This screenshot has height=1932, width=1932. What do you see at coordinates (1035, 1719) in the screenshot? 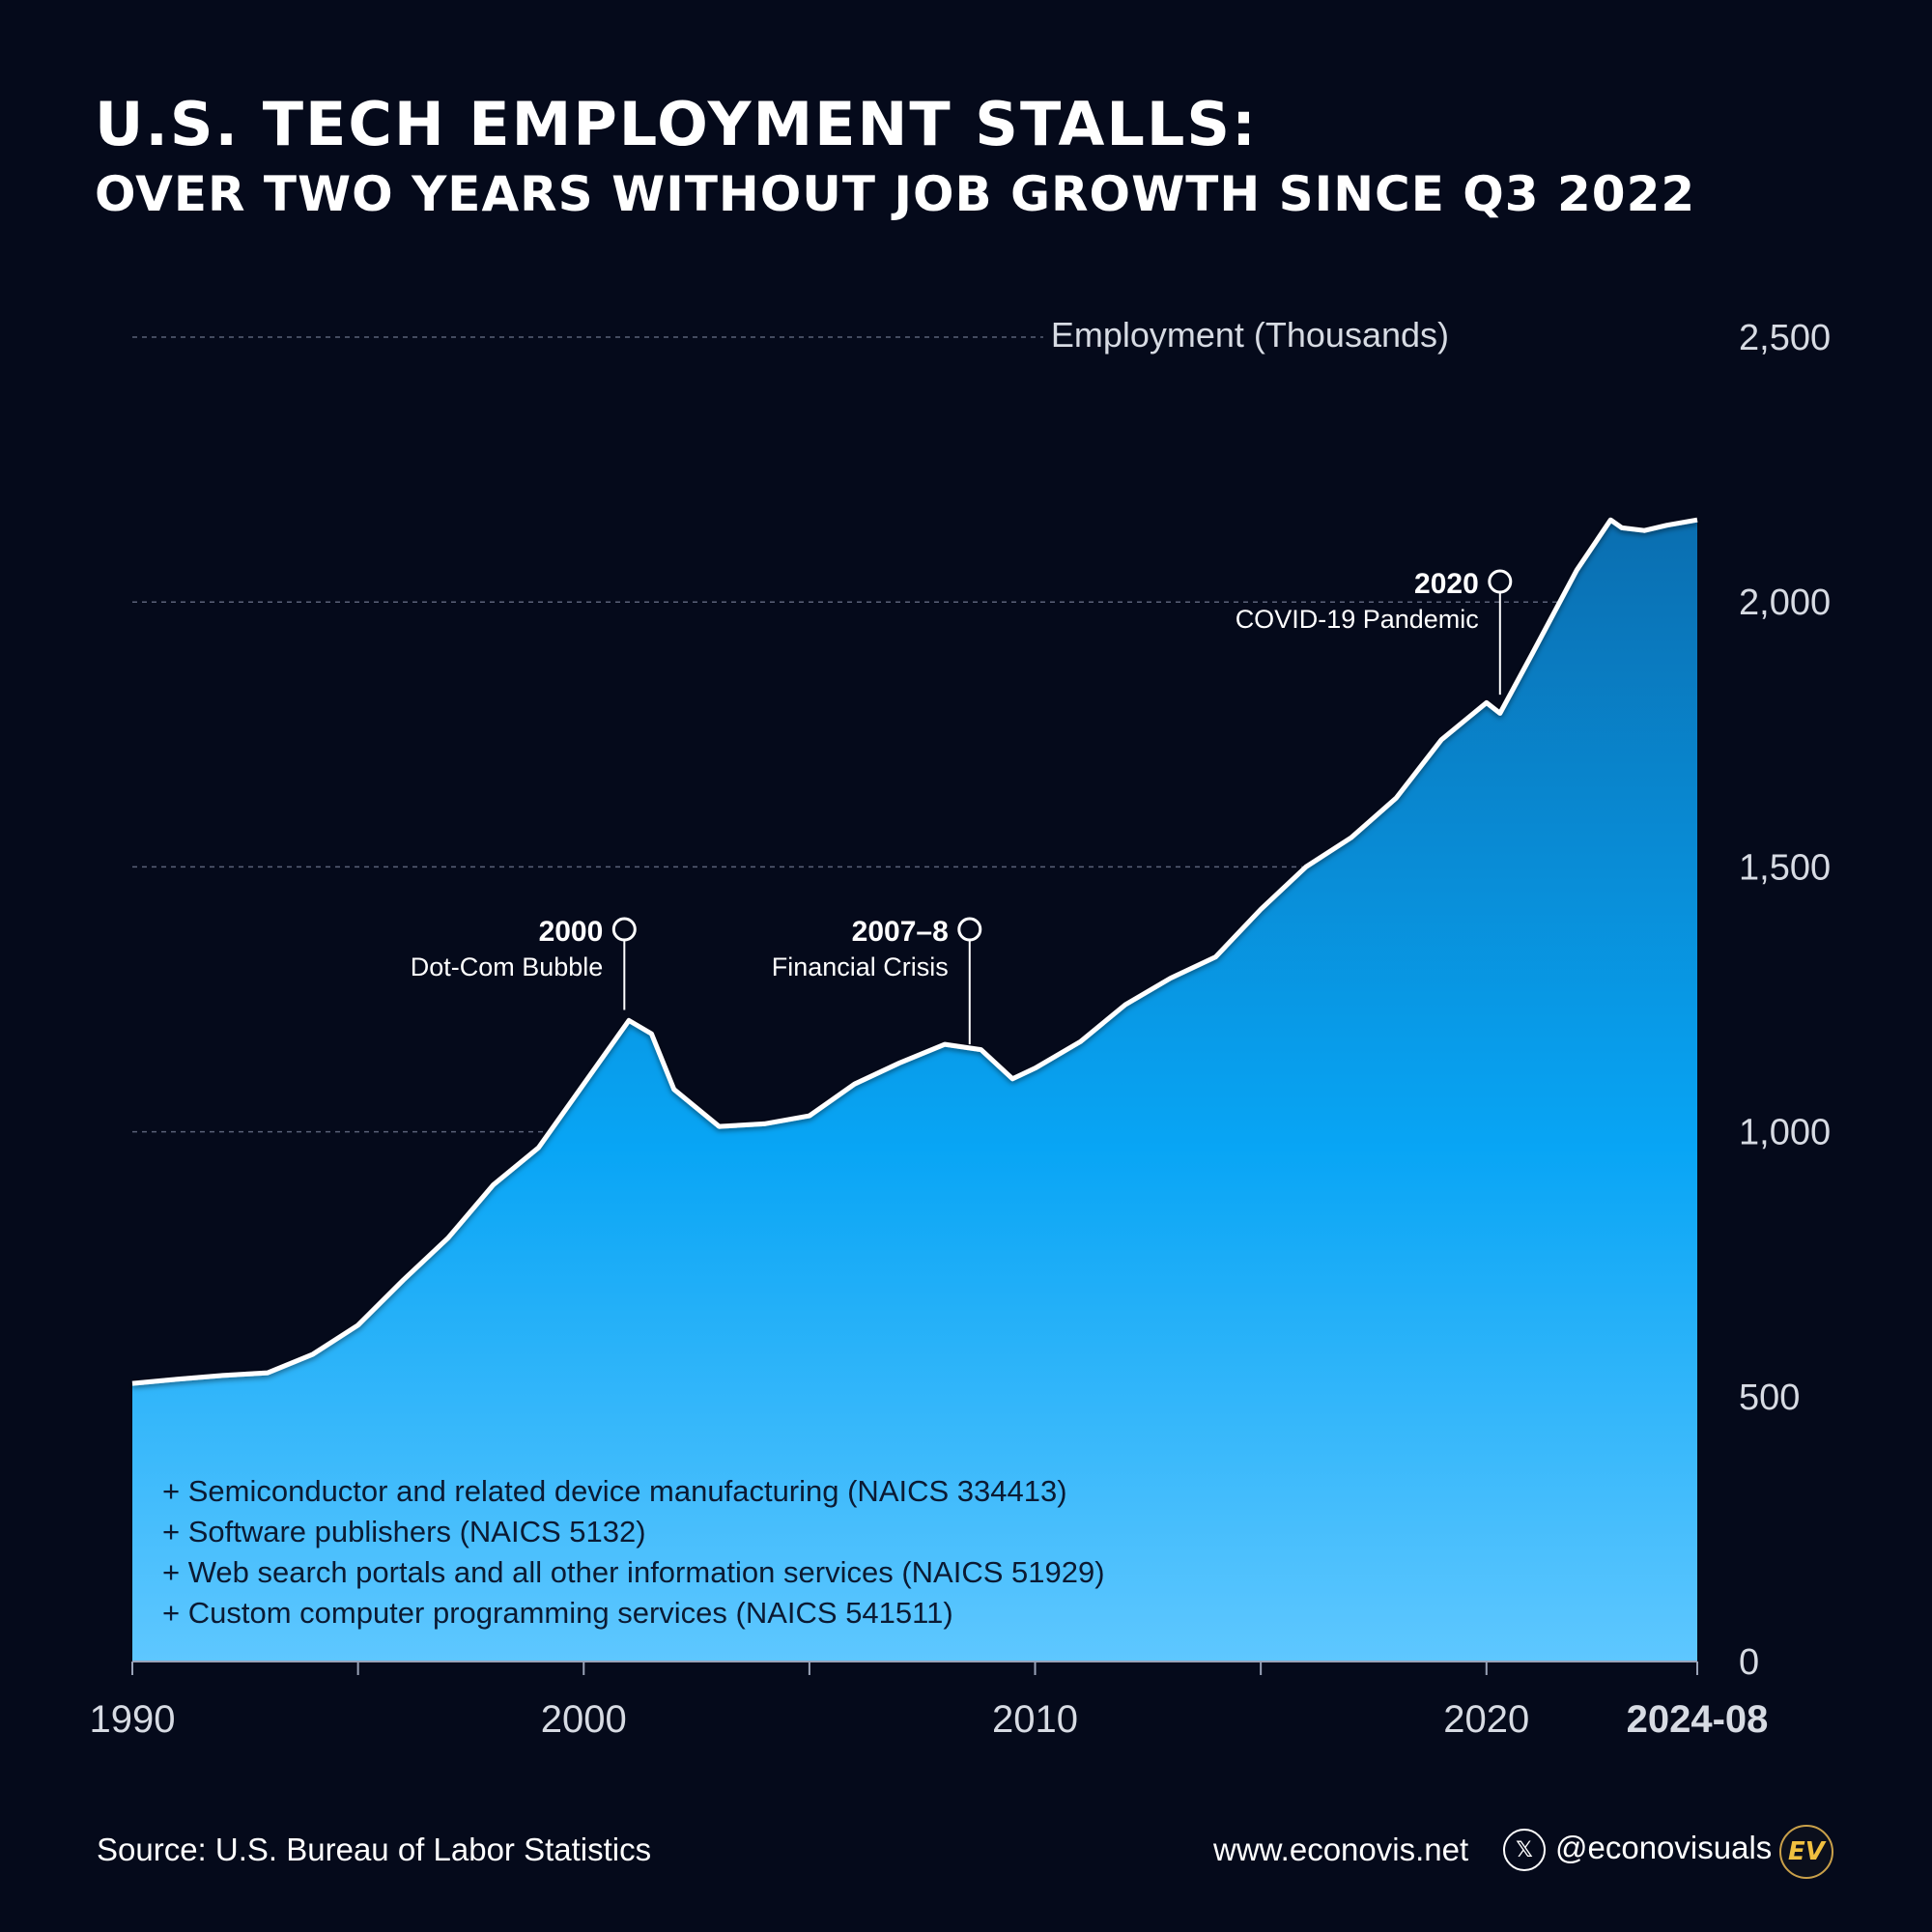
I see `x-tick-label: 2010` at bounding box center [1035, 1719].